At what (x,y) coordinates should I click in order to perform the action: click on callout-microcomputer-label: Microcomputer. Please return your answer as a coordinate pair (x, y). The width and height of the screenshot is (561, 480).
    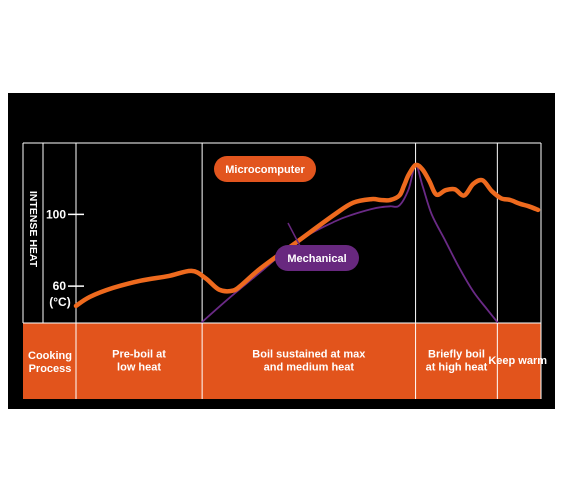
    Looking at the image, I should click on (265, 170).